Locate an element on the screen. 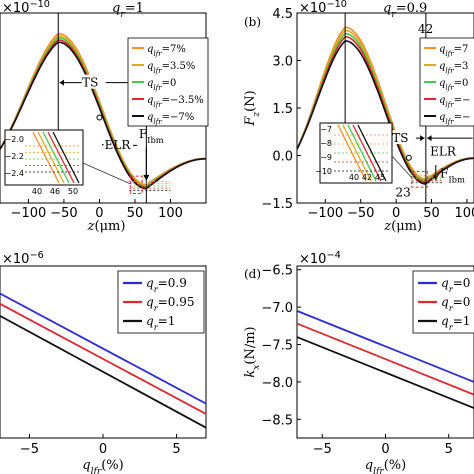 This screenshot has height=474, width=474. inset-x-tick-label: 50 is located at coordinates (73, 191).